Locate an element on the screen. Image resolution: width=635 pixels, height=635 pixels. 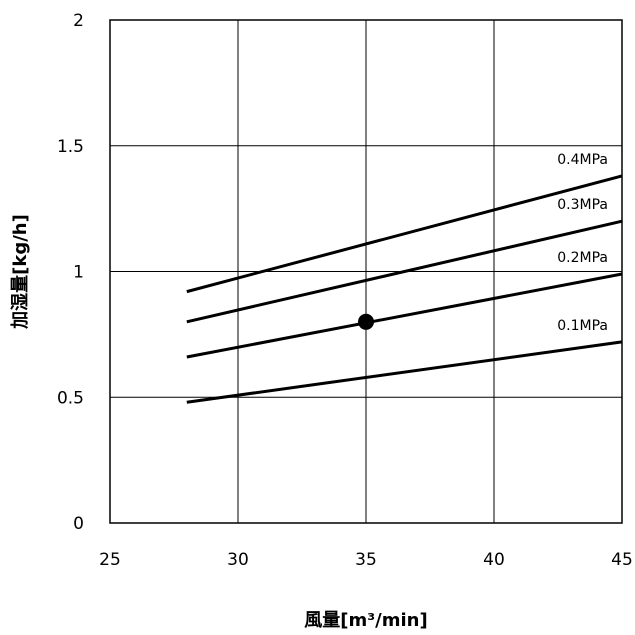
x-tick-labels: 25 30 35 40 45 is located at coordinates (366, 560).